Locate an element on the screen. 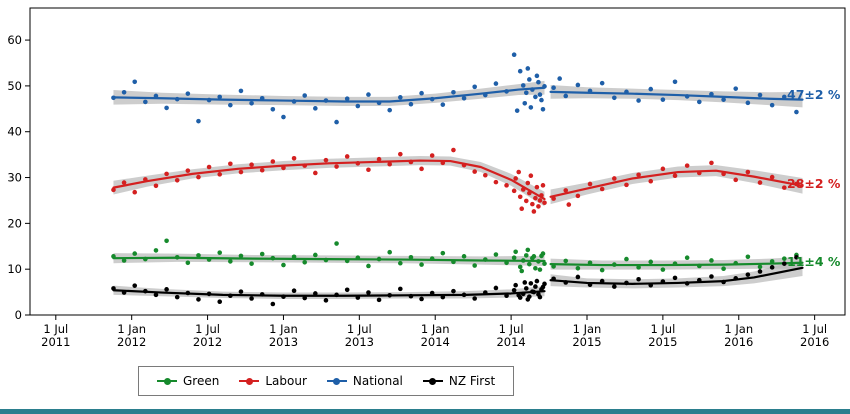  legend-item-labour: Labour is located at coordinates (273, 381).